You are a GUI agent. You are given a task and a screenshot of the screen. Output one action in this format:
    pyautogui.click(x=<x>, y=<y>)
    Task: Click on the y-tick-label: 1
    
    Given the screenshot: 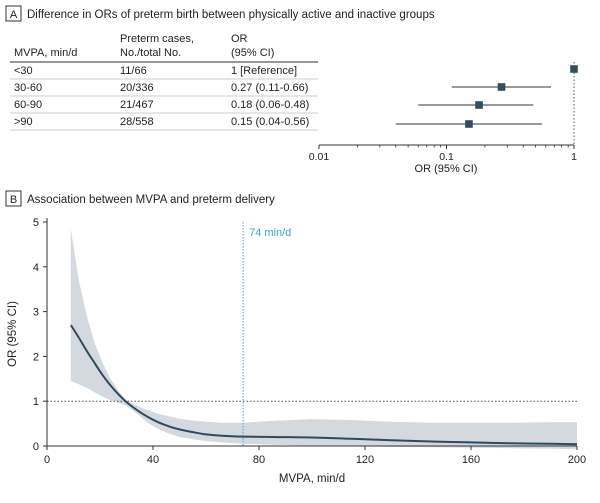 What is the action you would take?
    pyautogui.click(x=36, y=402)
    